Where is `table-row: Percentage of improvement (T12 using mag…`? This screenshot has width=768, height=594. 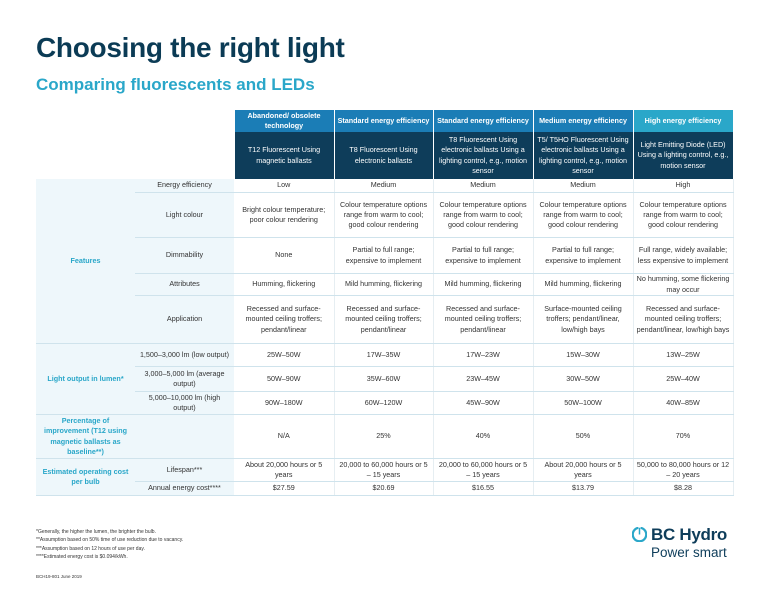
table-row: Percentage of improvement (T12 using mag… is located at coordinates (385, 436).